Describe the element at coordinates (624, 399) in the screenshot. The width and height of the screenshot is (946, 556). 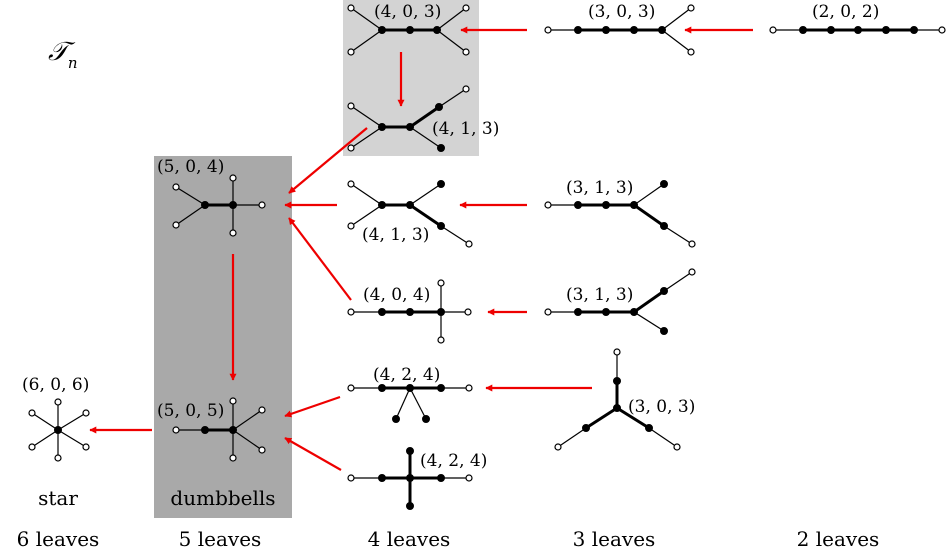
I see `tree-3-0-3-tripod: (3, 0, 3)` at that location.